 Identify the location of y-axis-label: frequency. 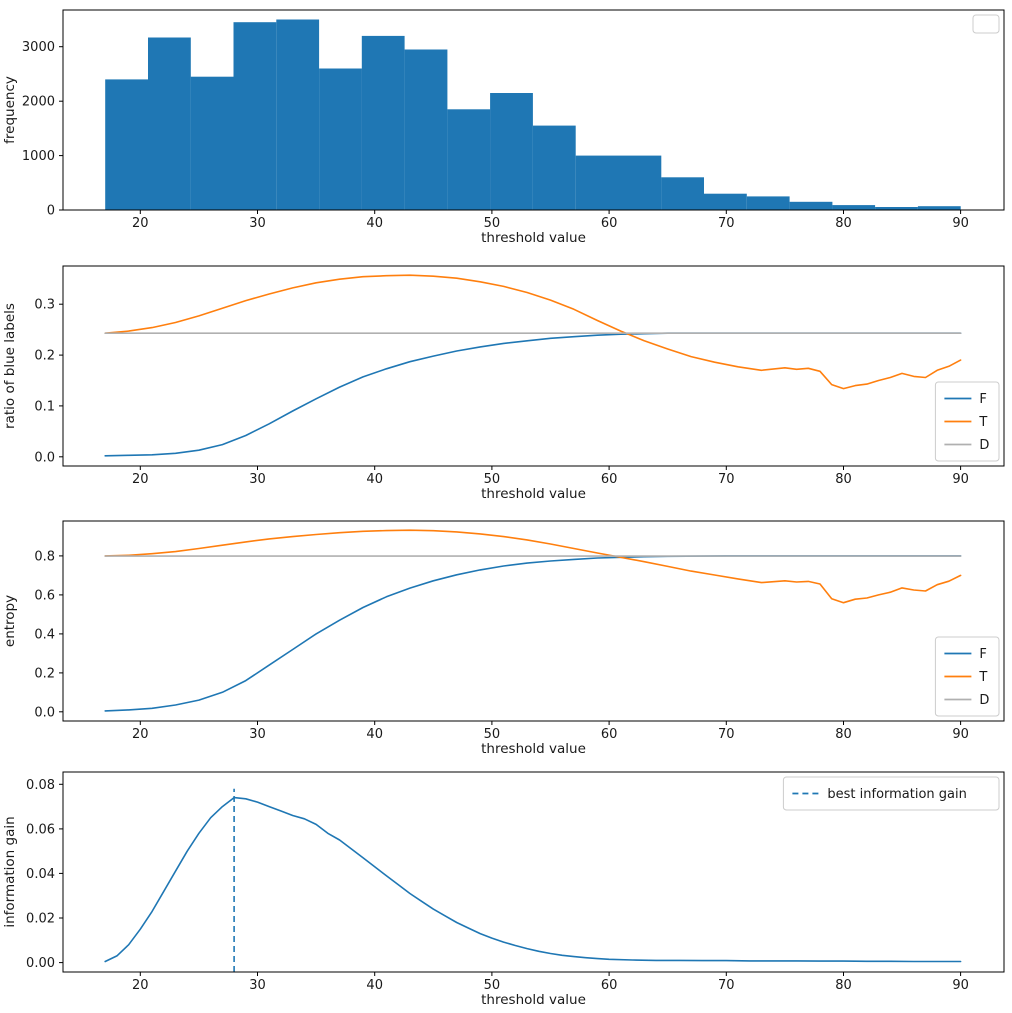
(10, 110).